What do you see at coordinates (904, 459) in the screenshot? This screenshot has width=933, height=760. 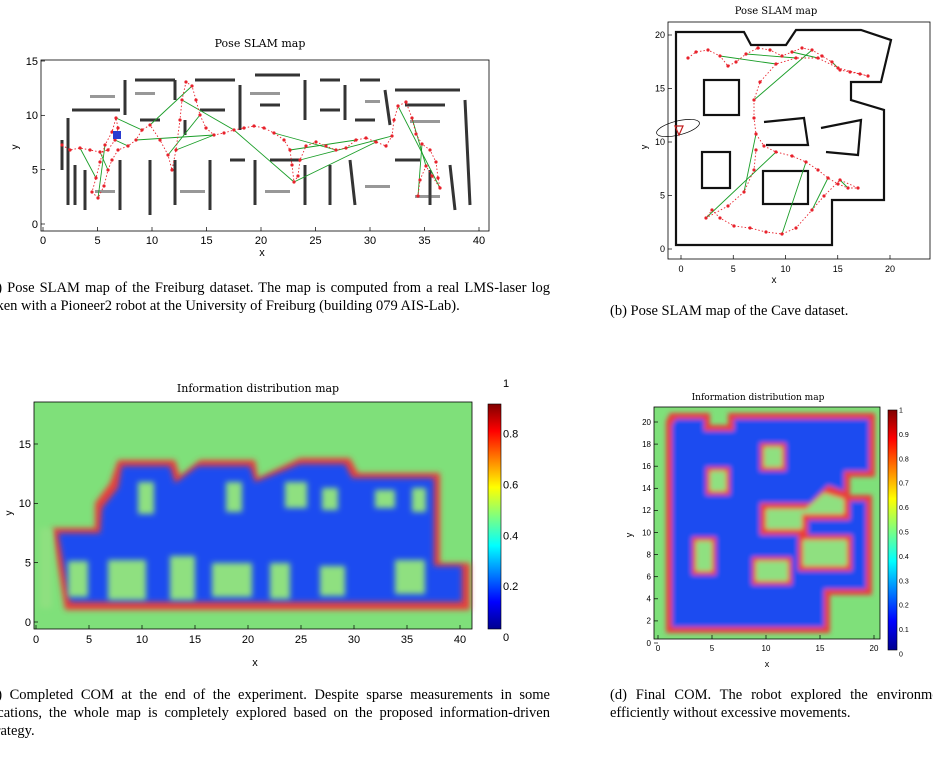 I see `figure-d-colorbar-tick-label: 0.8` at bounding box center [904, 459].